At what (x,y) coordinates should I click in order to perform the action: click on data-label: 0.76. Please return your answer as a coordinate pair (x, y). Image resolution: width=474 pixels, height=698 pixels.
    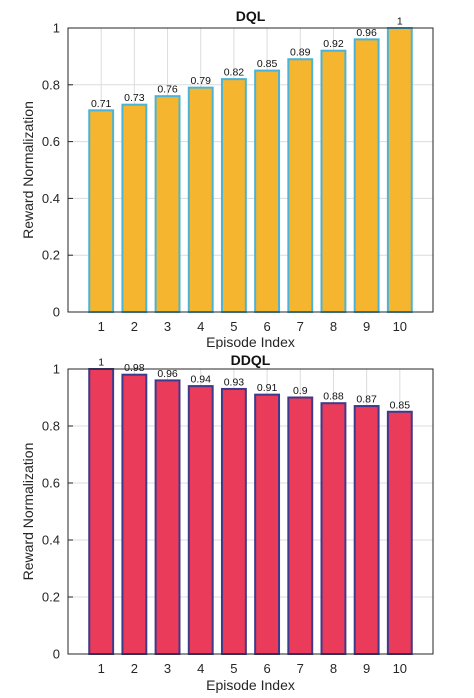
    Looking at the image, I should click on (167, 90).